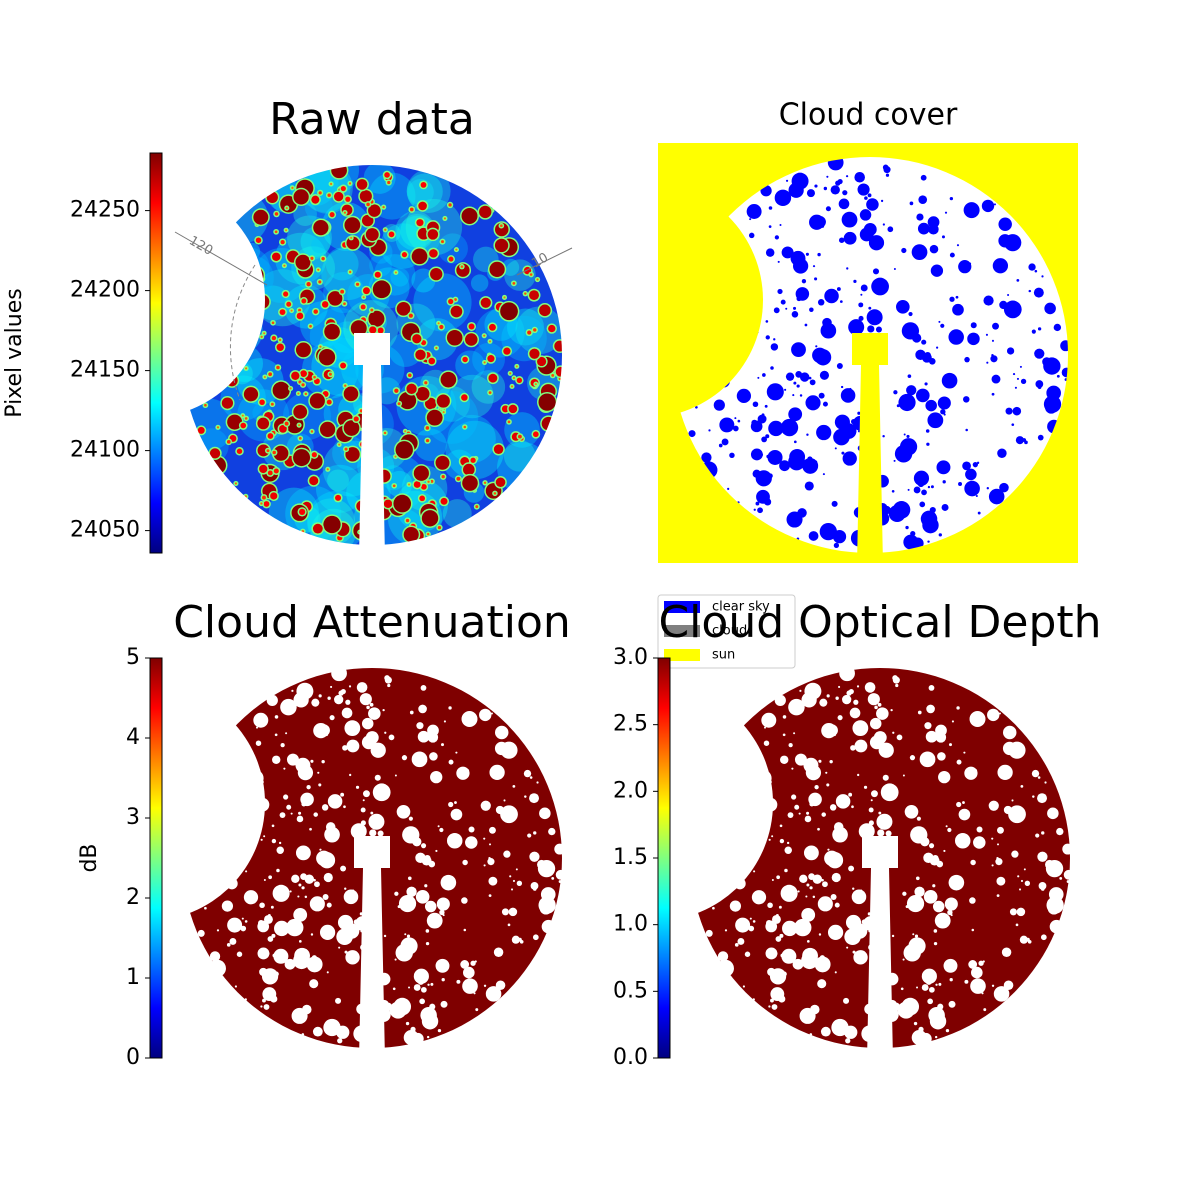 The image size is (1200, 1200). Describe the element at coordinates (630, 724) in the screenshot. I see `colorbar-tick-label: 2.5` at that location.